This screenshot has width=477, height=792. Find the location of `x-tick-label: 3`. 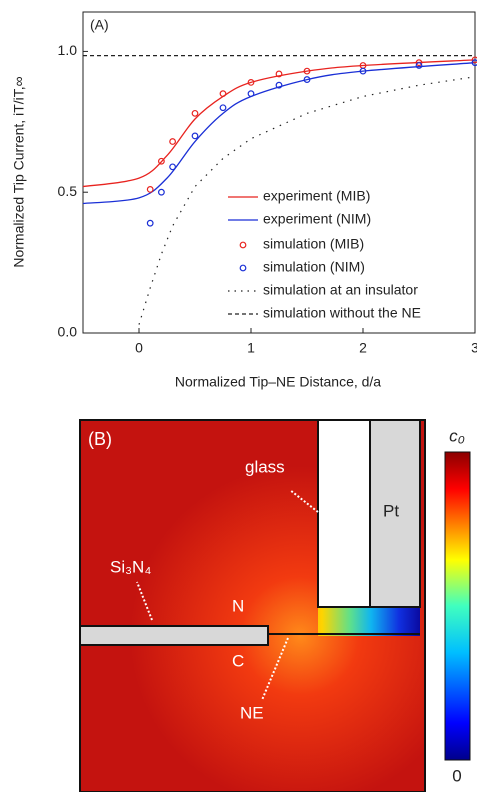

x-tick-label: 3 is located at coordinates (474, 348).